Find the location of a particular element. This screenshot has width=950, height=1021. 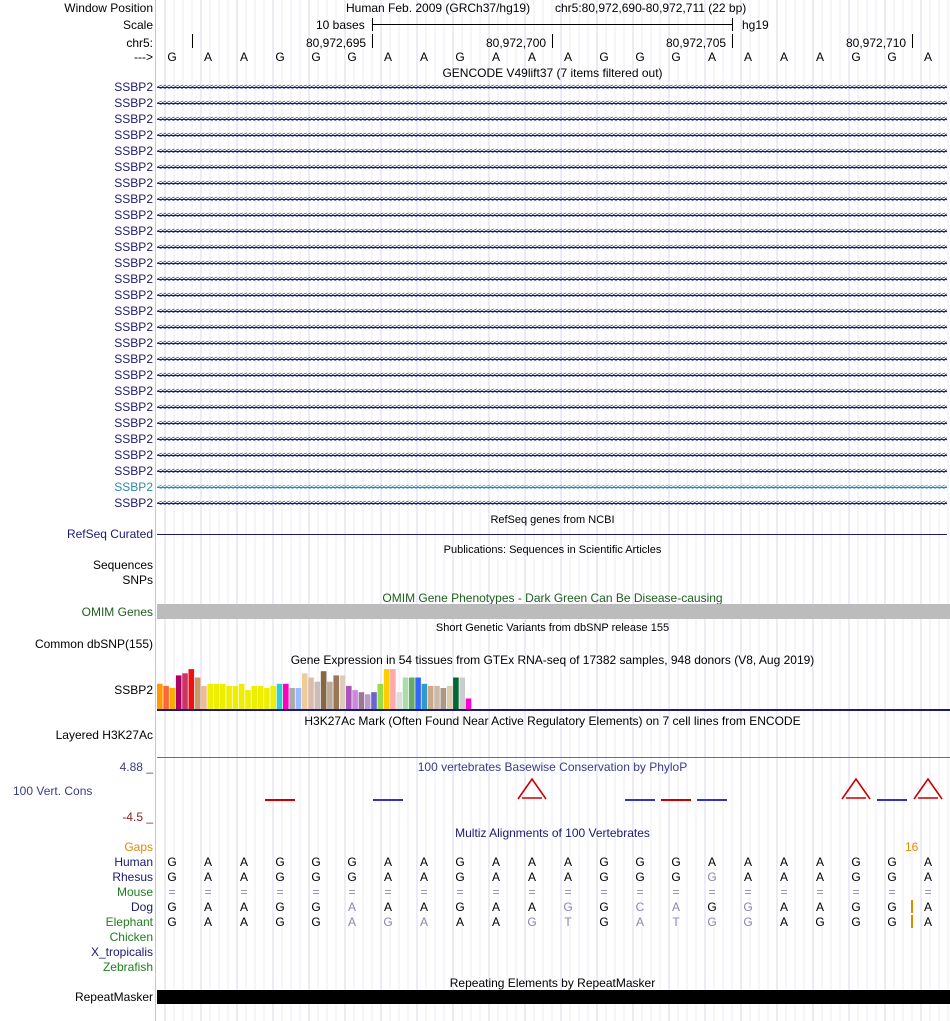

dbsnp-label: Common dbSNP(155) is located at coordinates (93, 644).